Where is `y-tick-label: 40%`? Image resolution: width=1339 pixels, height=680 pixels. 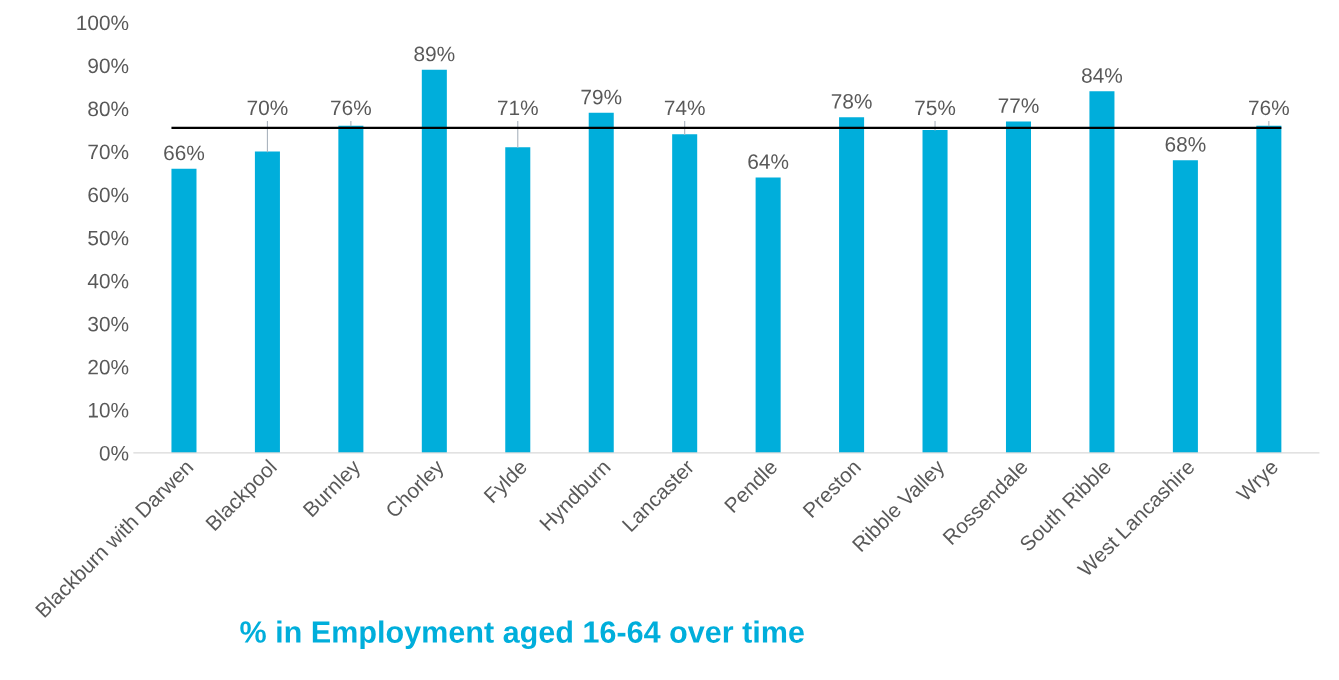
y-tick-label: 40% is located at coordinates (108, 281).